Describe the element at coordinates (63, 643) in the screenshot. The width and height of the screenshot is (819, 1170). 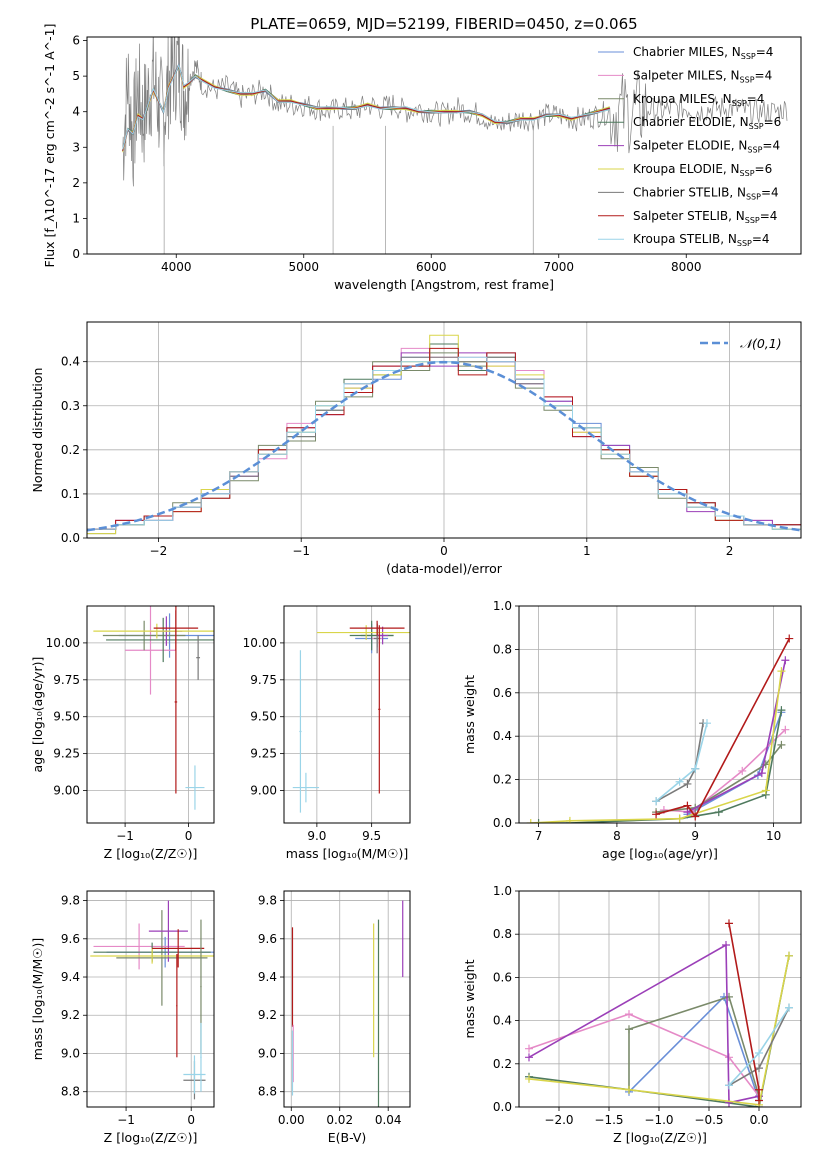
I see `y-tick-label: 10.00` at that location.